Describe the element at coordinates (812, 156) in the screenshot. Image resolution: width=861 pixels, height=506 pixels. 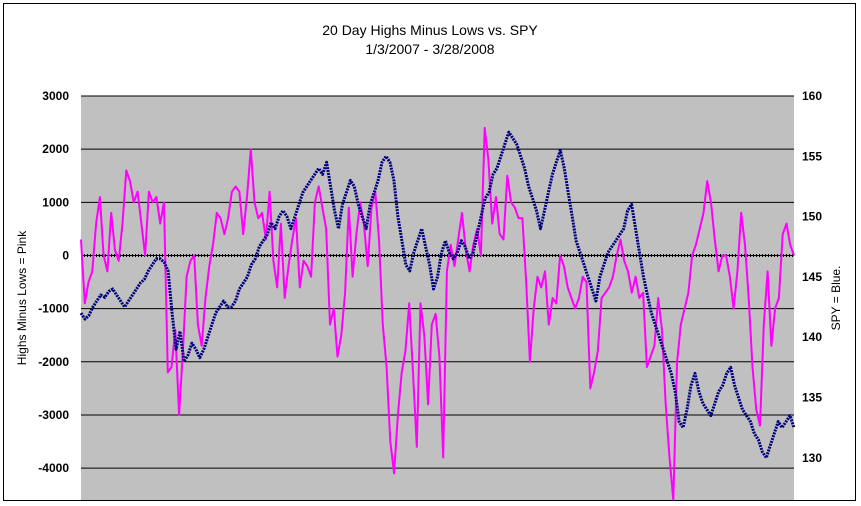
I see `right-tick-label: 155` at that location.